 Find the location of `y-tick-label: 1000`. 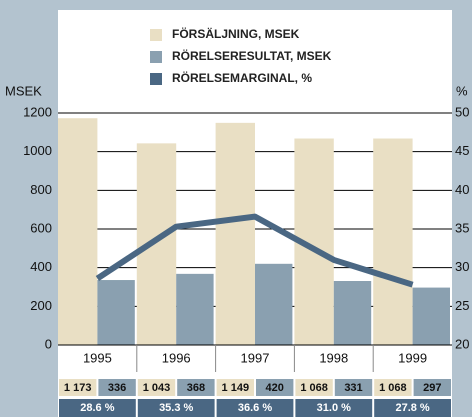

y-tick-label: 1000 is located at coordinates (37, 150).